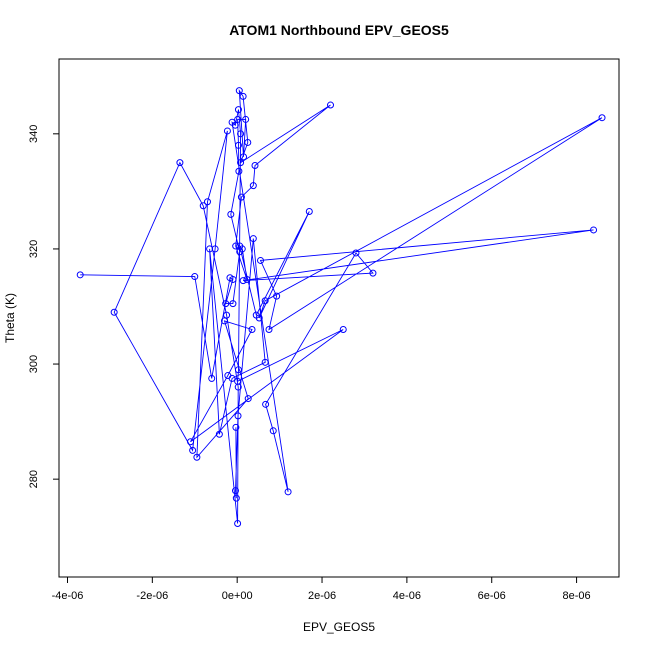 The height and width of the screenshot is (650, 650). Describe the element at coordinates (237, 596) in the screenshot. I see `x-tick-label: 0e+00` at that location.